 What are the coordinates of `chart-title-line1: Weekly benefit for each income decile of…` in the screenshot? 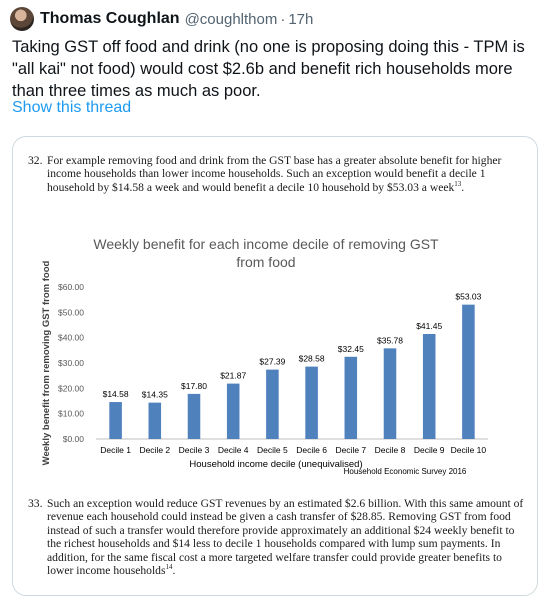 It's located at (266, 244).